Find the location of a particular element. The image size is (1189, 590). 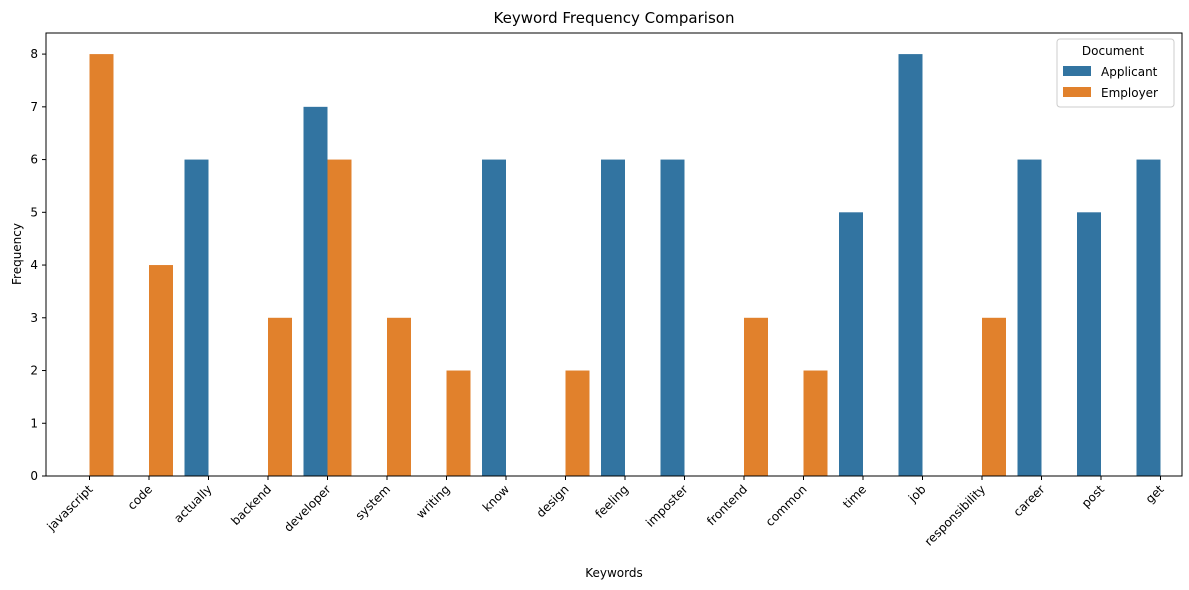

x-tick-label-developer: developer is located at coordinates (307, 508).